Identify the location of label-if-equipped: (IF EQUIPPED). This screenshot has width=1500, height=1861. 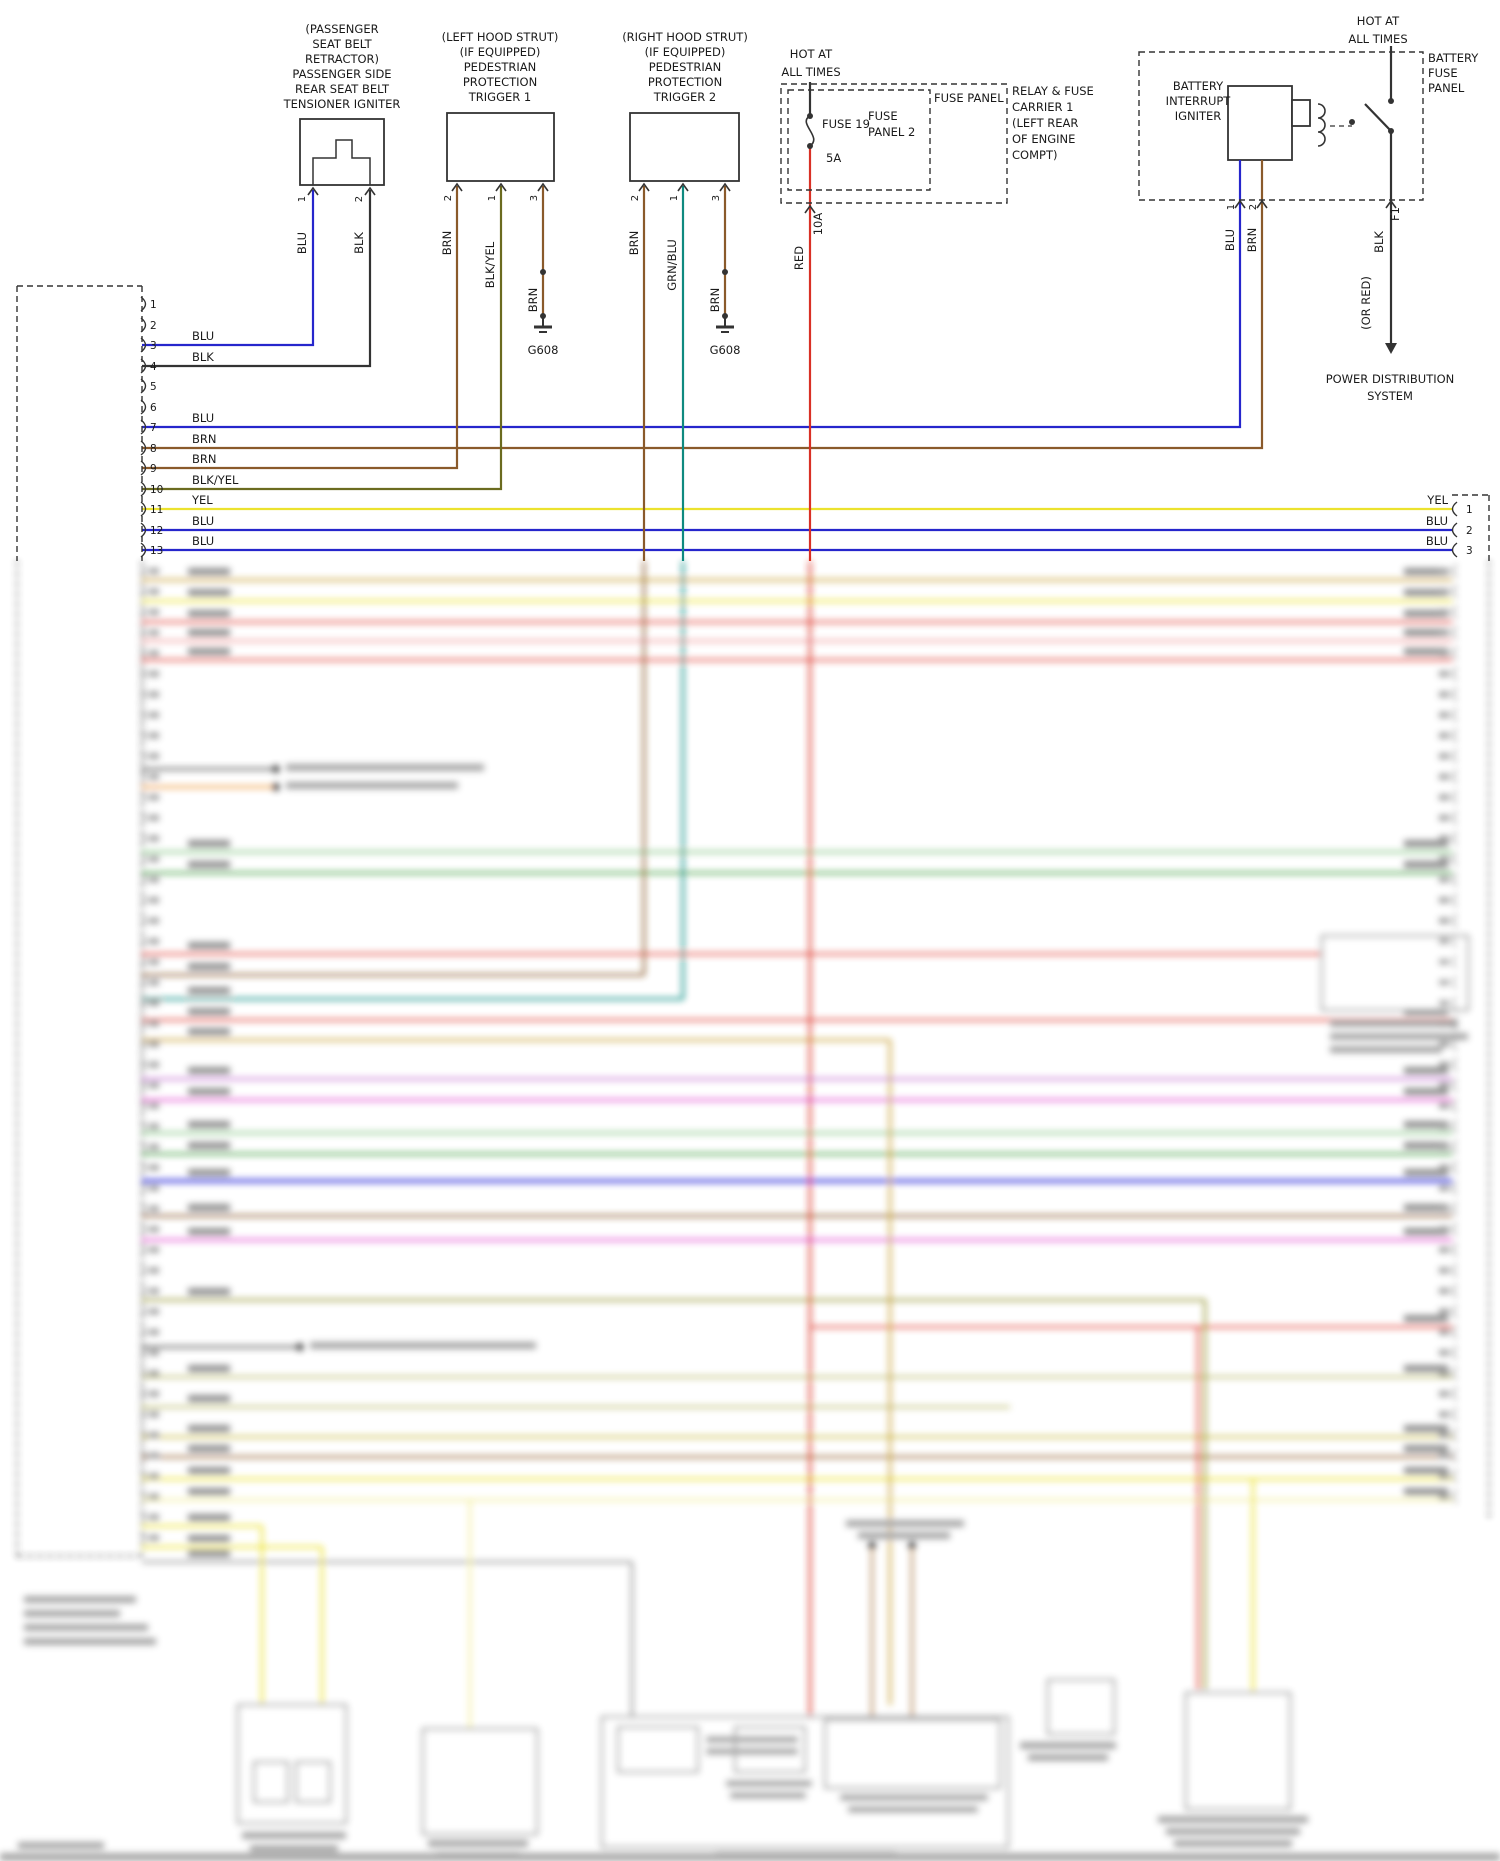
(500, 52).